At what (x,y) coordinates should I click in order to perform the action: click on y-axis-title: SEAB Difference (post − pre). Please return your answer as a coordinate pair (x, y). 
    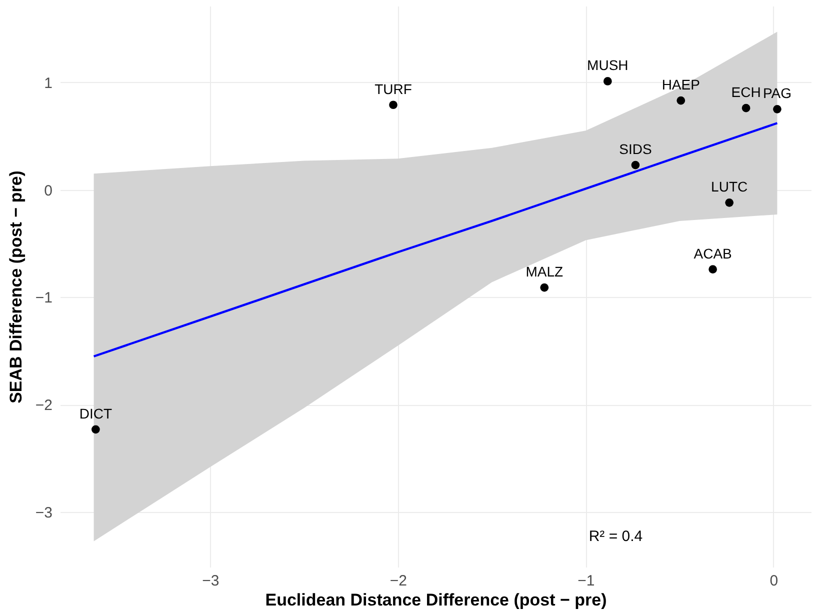
    Looking at the image, I should click on (16, 287).